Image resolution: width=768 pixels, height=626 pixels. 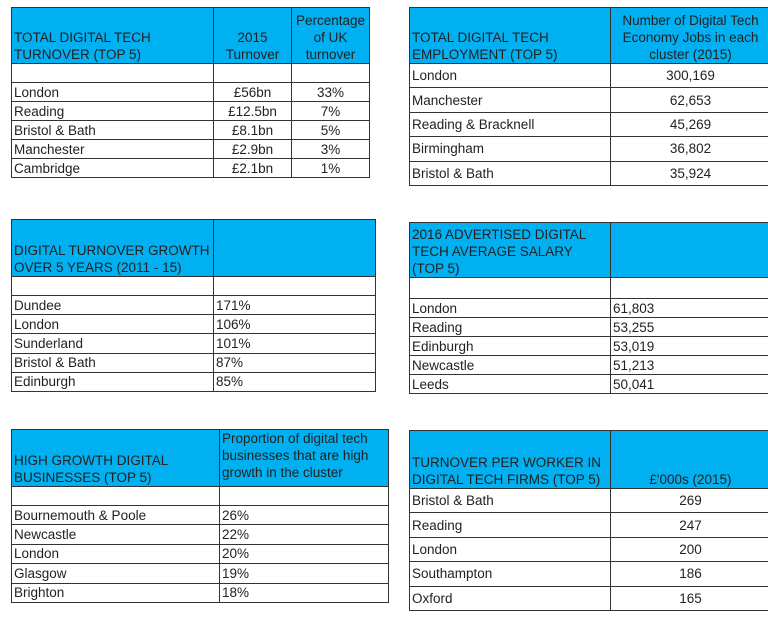 What do you see at coordinates (193, 381) in the screenshot?
I see `table-row: Edinburgh 85%` at bounding box center [193, 381].